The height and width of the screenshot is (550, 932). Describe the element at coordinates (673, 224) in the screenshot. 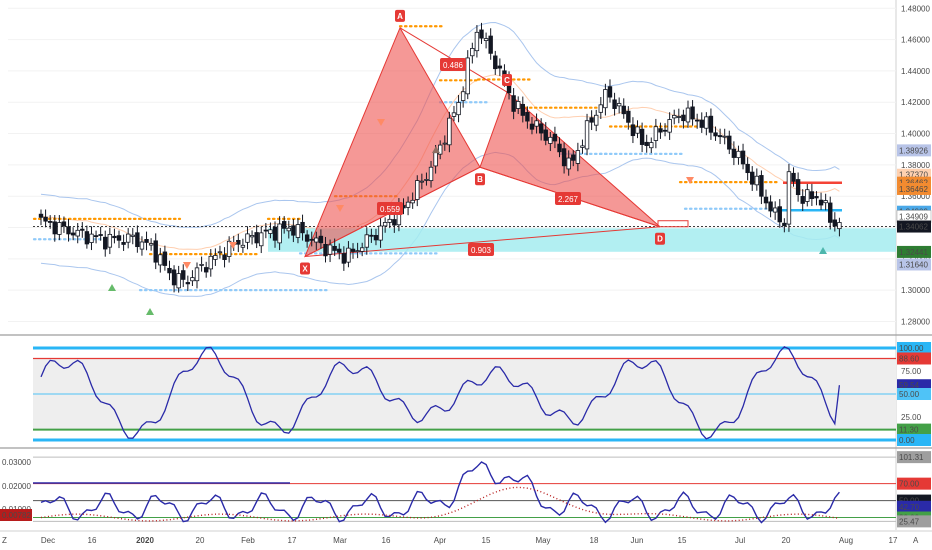

I see `target-box` at that location.